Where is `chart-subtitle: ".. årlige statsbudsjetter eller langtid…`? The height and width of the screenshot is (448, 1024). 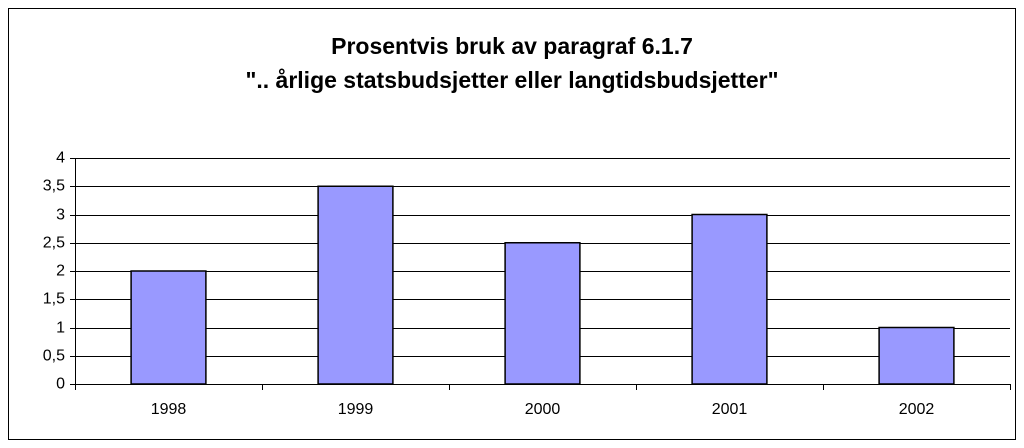
chart-subtitle: ".. årlige statsbudsjetter eller langtid… is located at coordinates (511, 80).